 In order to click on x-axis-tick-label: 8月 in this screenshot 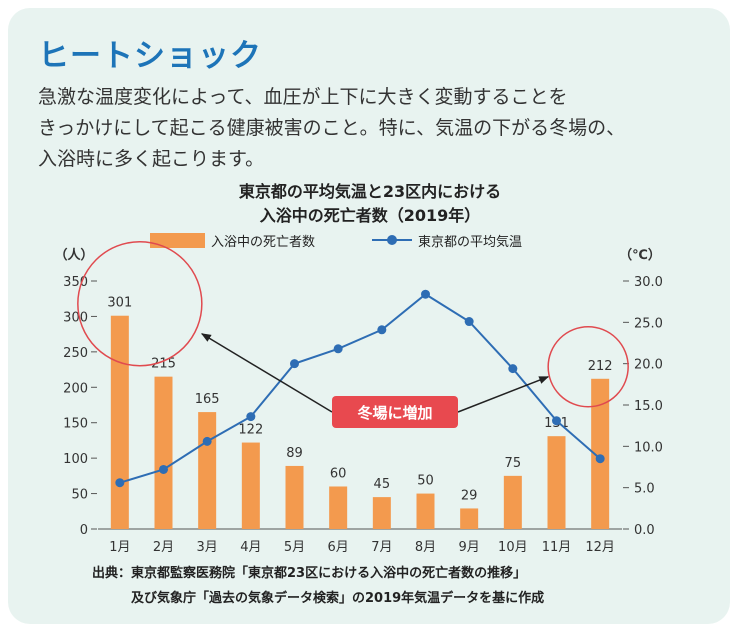, I will do `click(425, 547)`.